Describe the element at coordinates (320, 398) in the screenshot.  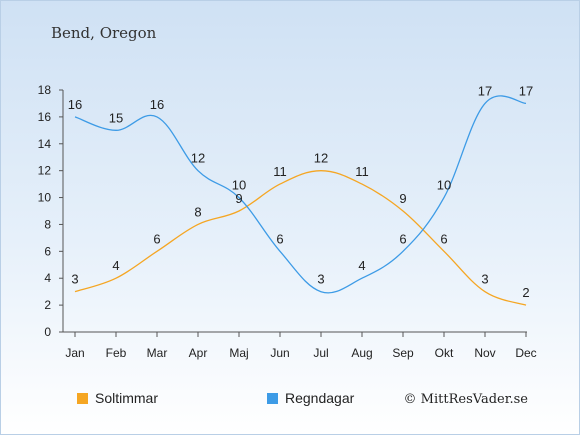
I see `legend-label-regndagar: Regndagar` at that location.